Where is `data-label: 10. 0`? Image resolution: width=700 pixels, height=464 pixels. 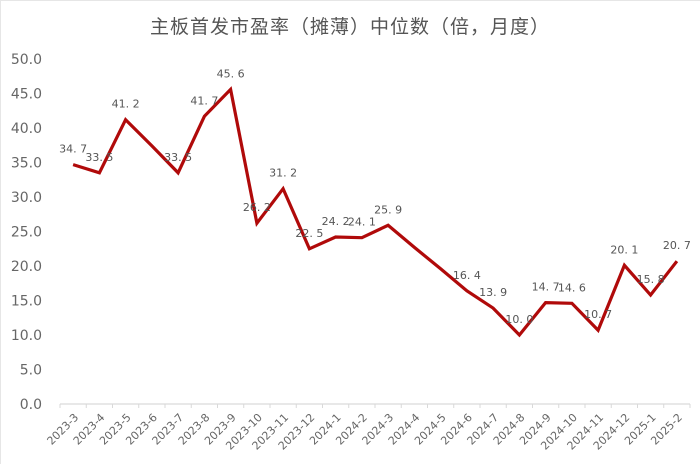
data-label: 10. 0 is located at coordinates (519, 319).